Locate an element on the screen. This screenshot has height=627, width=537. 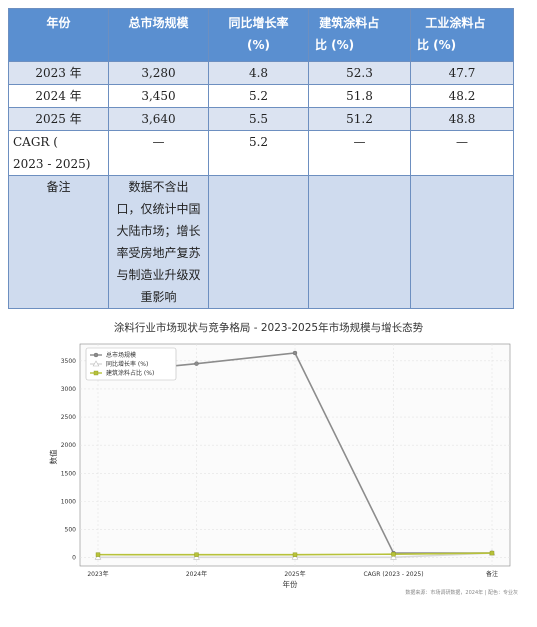
chart-title: 涂料行业市场现状与竞争格局 - 2023-2025年市场规模与增长态势 is located at coordinates (268, 328).